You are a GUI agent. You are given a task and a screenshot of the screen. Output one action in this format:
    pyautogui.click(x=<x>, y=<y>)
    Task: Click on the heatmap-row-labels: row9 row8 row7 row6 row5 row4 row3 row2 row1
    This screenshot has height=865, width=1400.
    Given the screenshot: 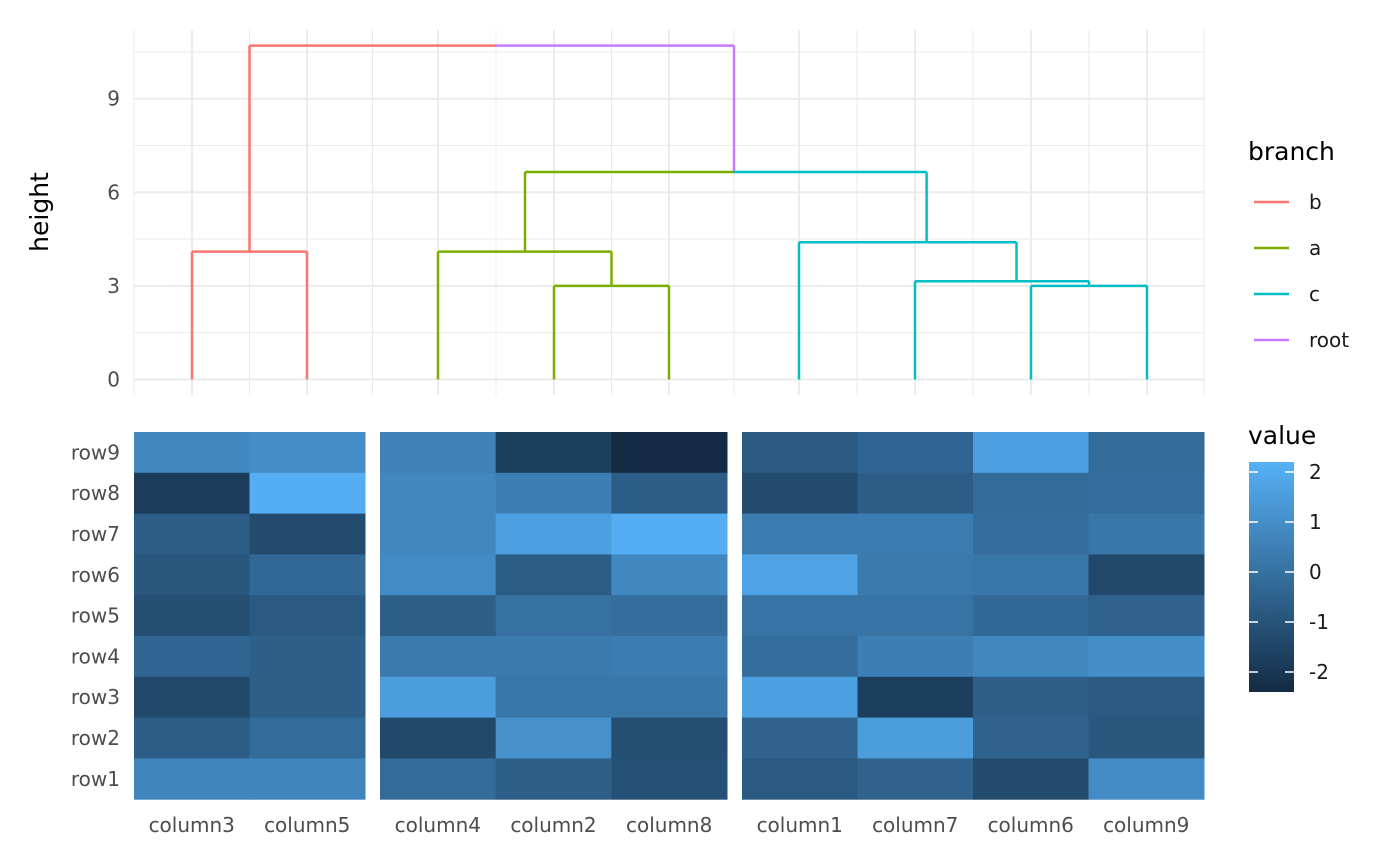 What is the action you would take?
    pyautogui.click(x=95, y=615)
    